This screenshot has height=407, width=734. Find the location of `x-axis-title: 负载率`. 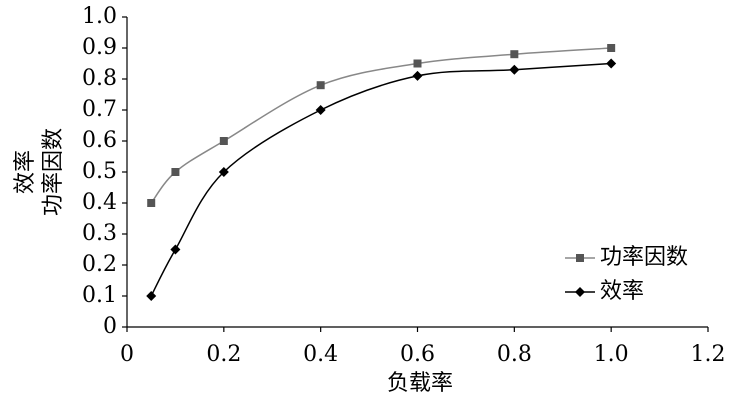

x-axis-title: 负载率 is located at coordinates (420, 383).